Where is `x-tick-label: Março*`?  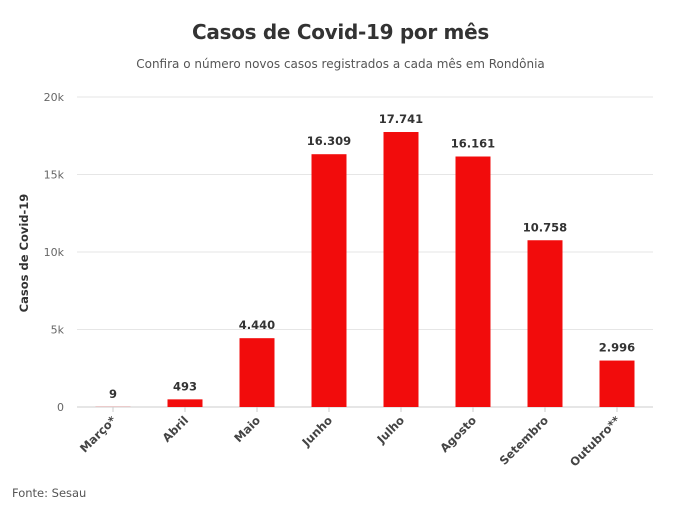
x-tick-label: Março* is located at coordinates (98, 434).